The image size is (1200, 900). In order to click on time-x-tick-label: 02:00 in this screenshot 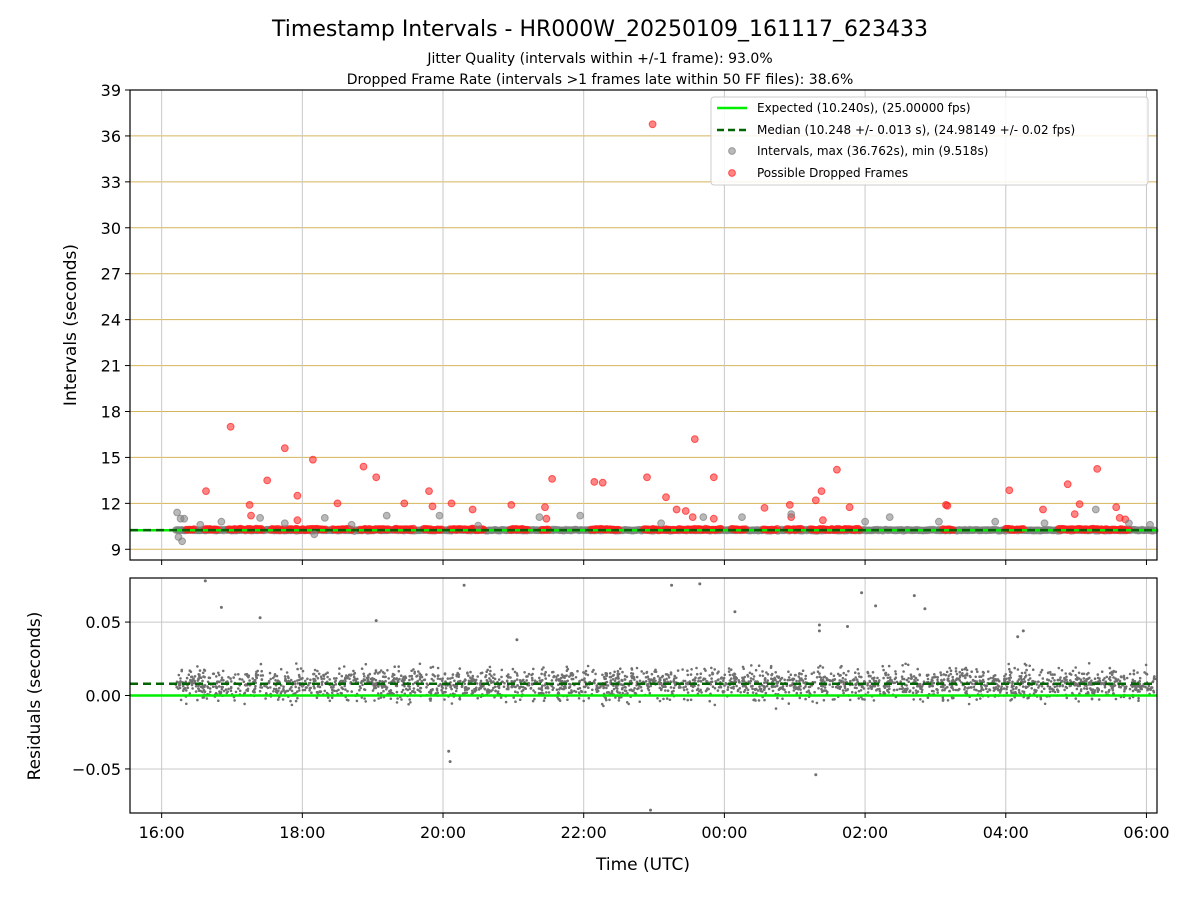, I will do `click(865, 832)`.